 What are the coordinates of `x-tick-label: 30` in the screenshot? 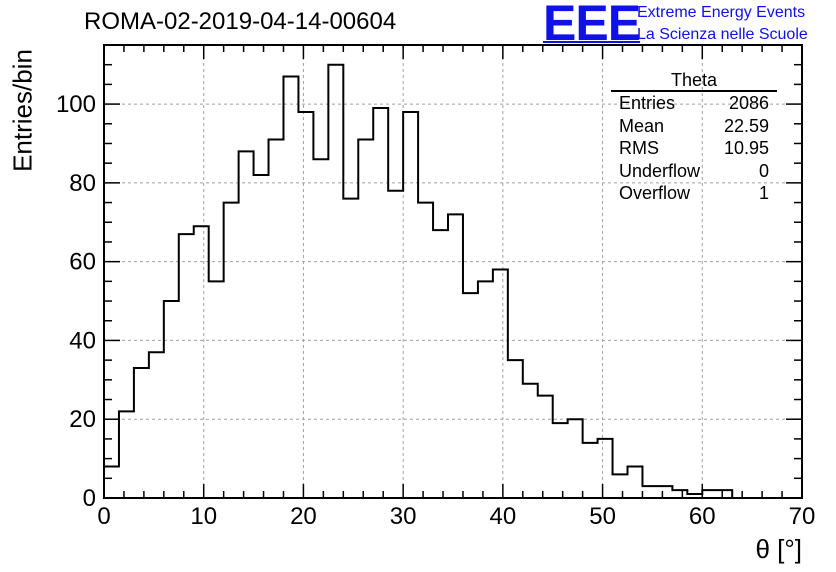 It's located at (403, 516).